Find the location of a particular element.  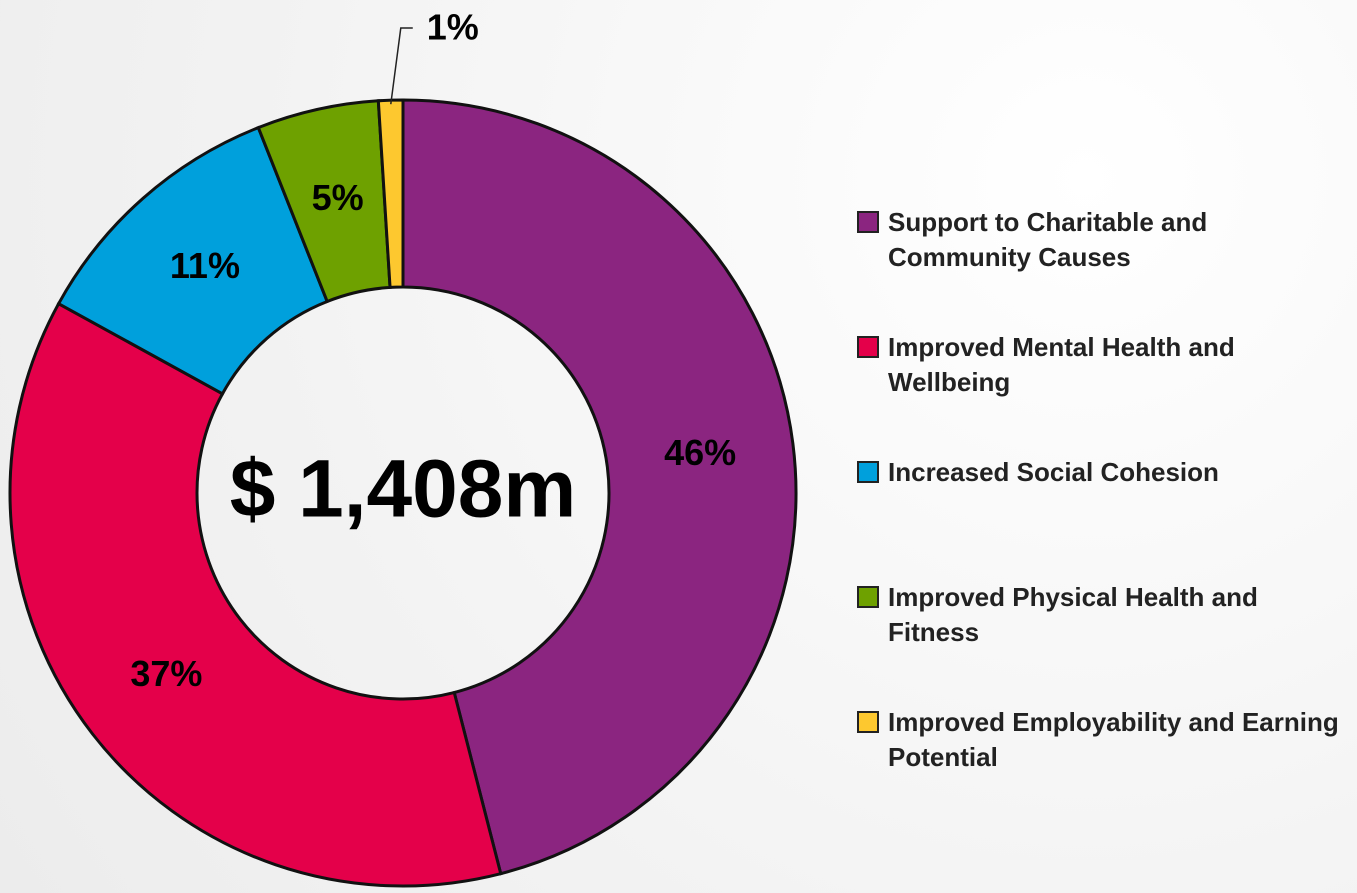

data-label: 5% is located at coordinates (338, 197).